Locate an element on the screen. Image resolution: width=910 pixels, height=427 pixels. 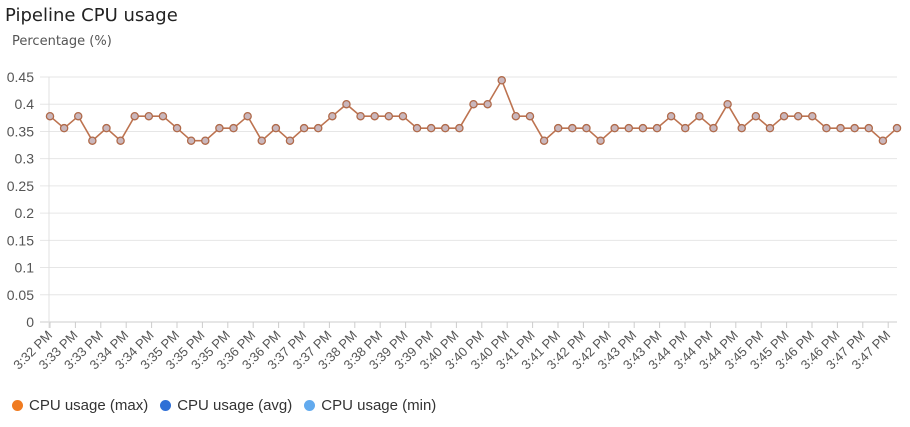
chart-title: Pipeline CPU usage is located at coordinates (91, 15).